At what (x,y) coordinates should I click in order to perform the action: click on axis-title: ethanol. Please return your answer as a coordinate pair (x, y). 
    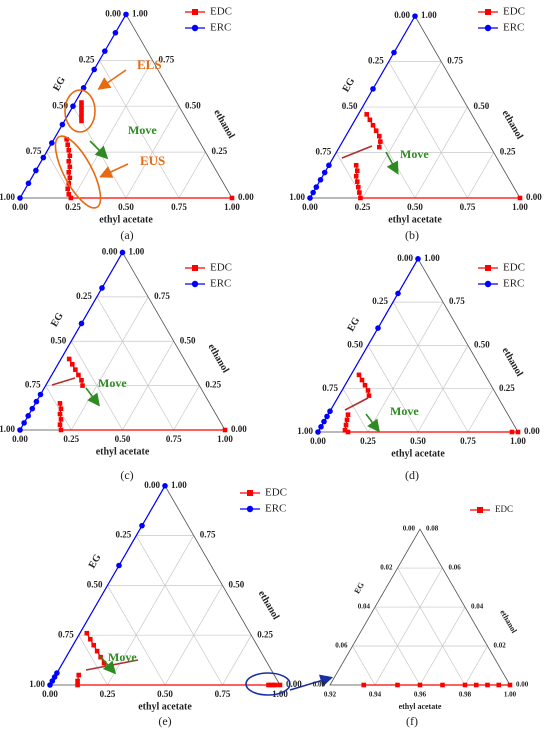
    Looking at the image, I should click on (511, 362).